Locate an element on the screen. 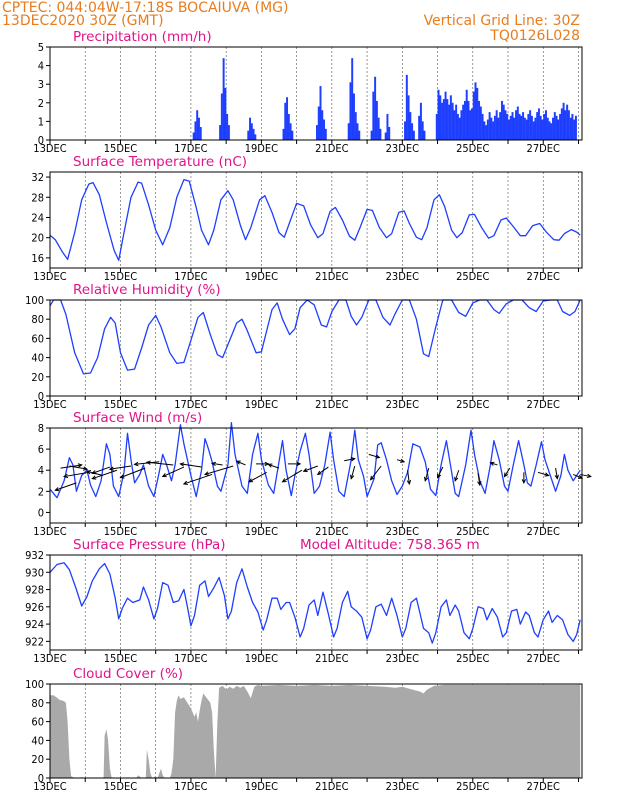 Image resolution: width=618 pixels, height=800 pixels. y-tick-label: 926 is located at coordinates (34, 607).